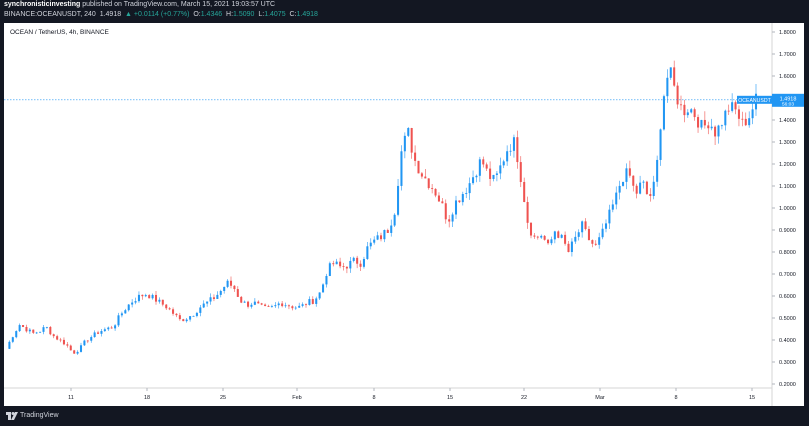 Image resolution: width=809 pixels, height=426 pixels. What do you see at coordinates (39, 415) in the screenshot?
I see `tradingview-brand: TradingView` at bounding box center [39, 415].